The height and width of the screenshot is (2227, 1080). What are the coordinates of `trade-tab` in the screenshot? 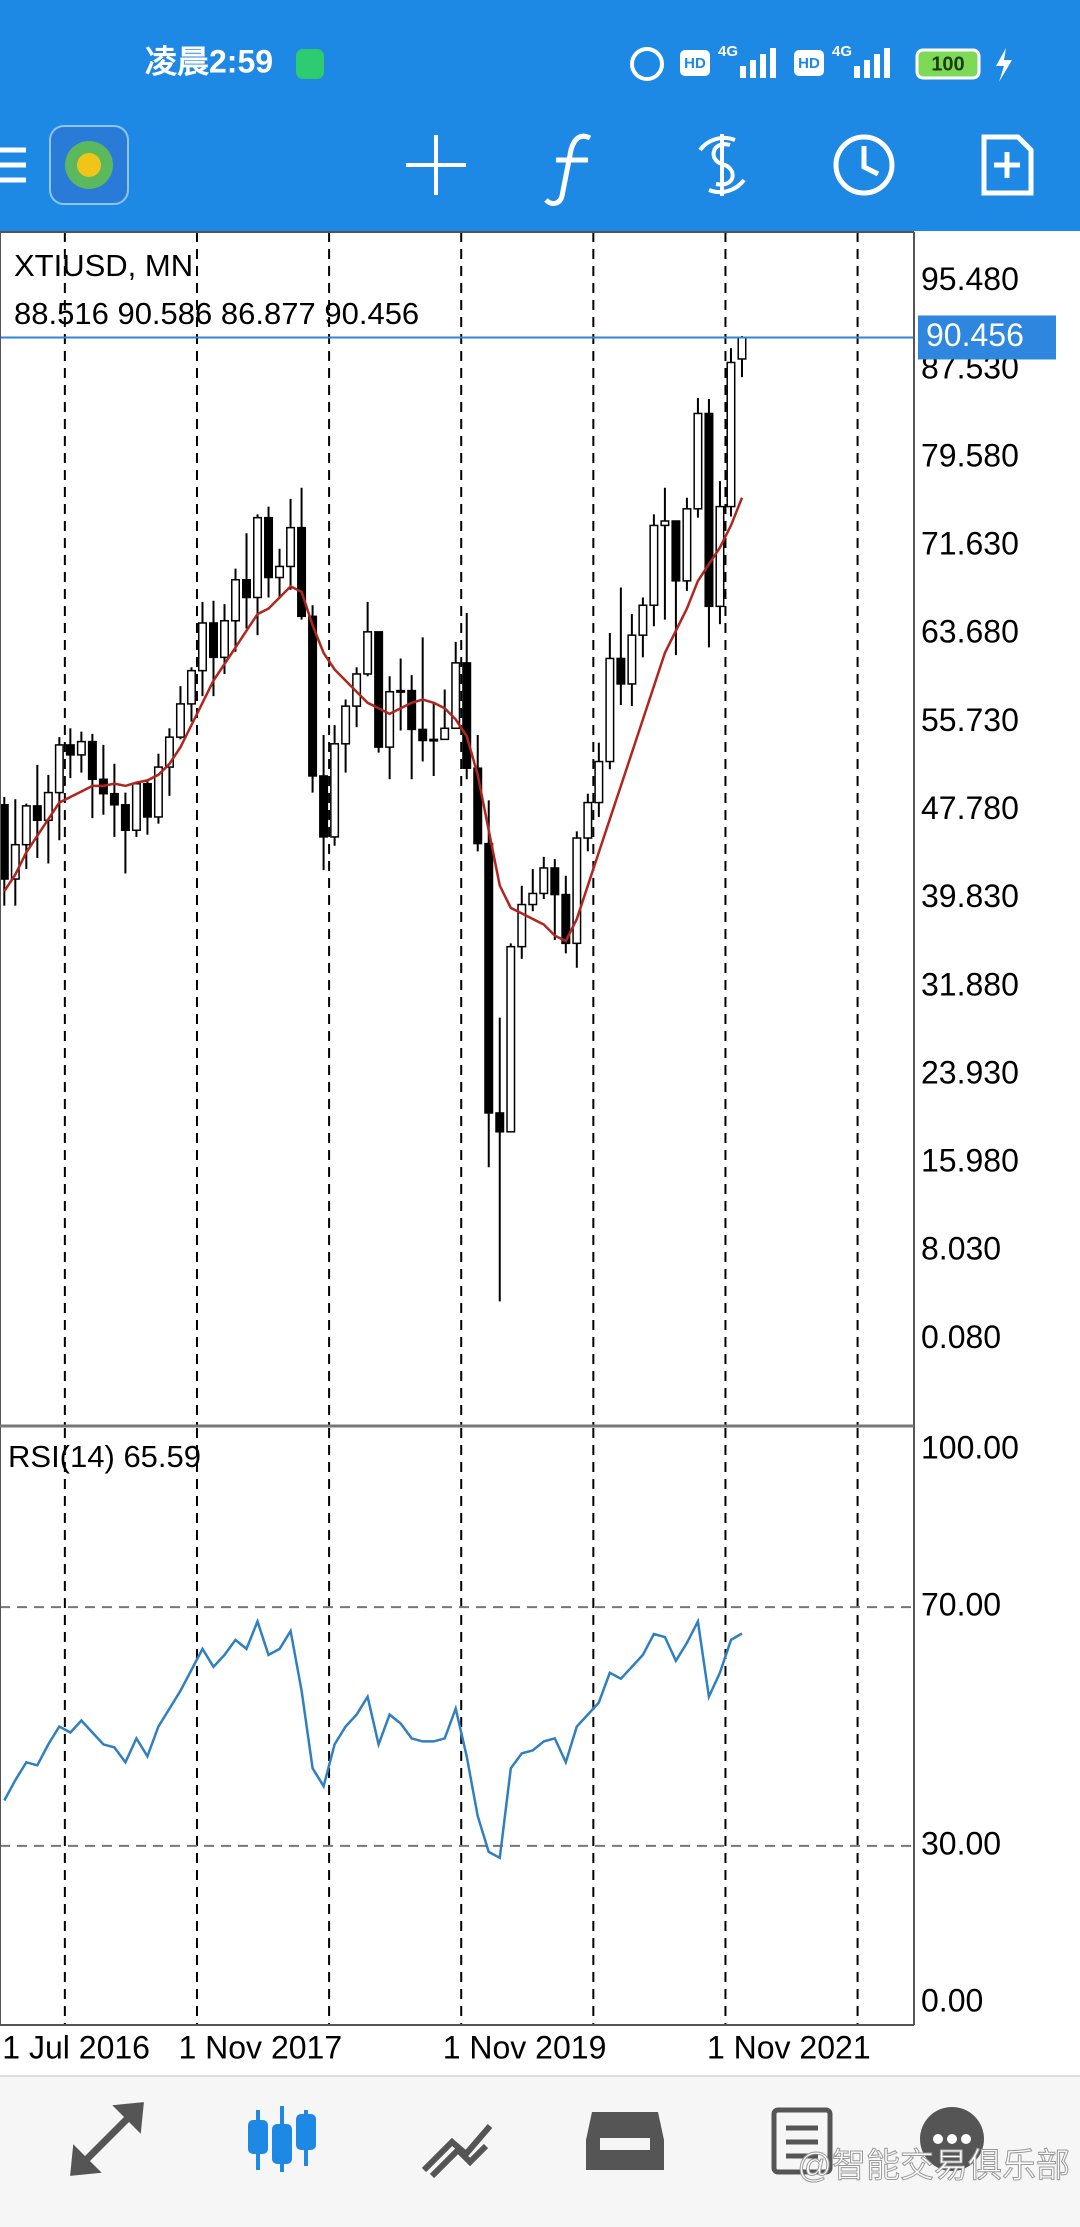 It's located at (457, 2151).